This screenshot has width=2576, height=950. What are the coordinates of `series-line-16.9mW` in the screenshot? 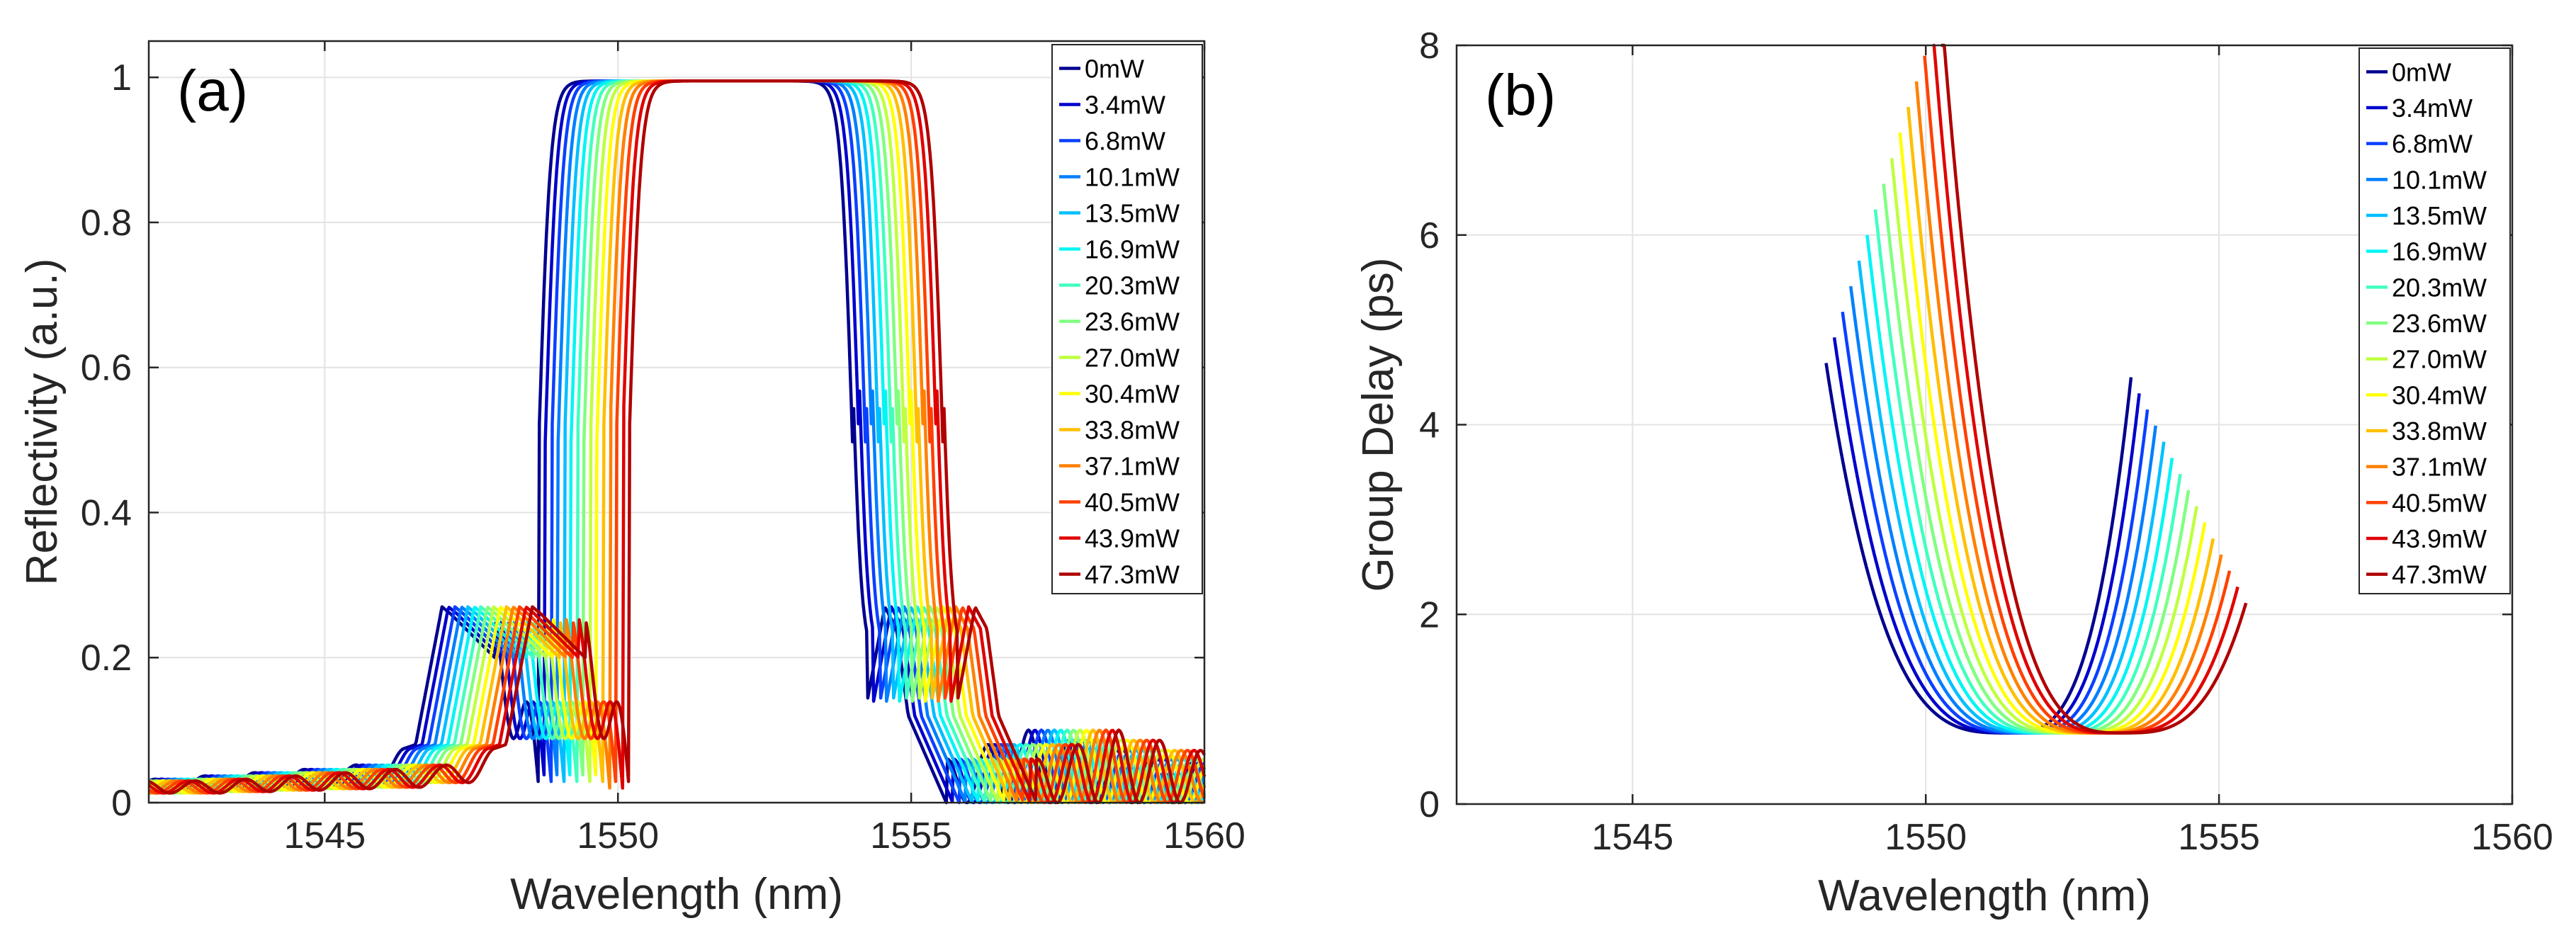 It's located at (2019, 484).